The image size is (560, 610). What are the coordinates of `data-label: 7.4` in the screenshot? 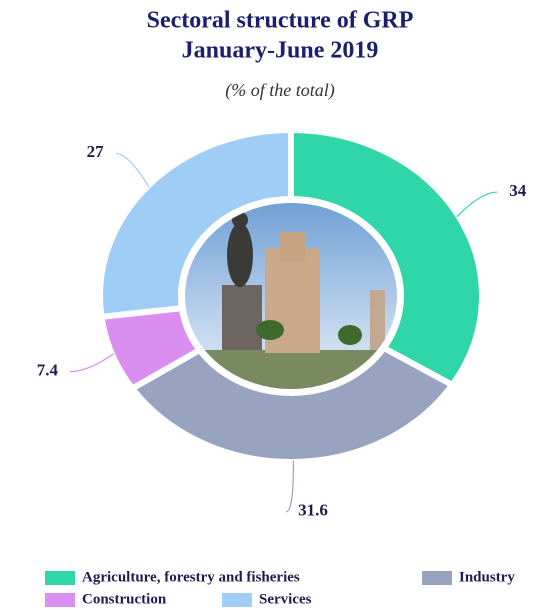 It's located at (48, 370).